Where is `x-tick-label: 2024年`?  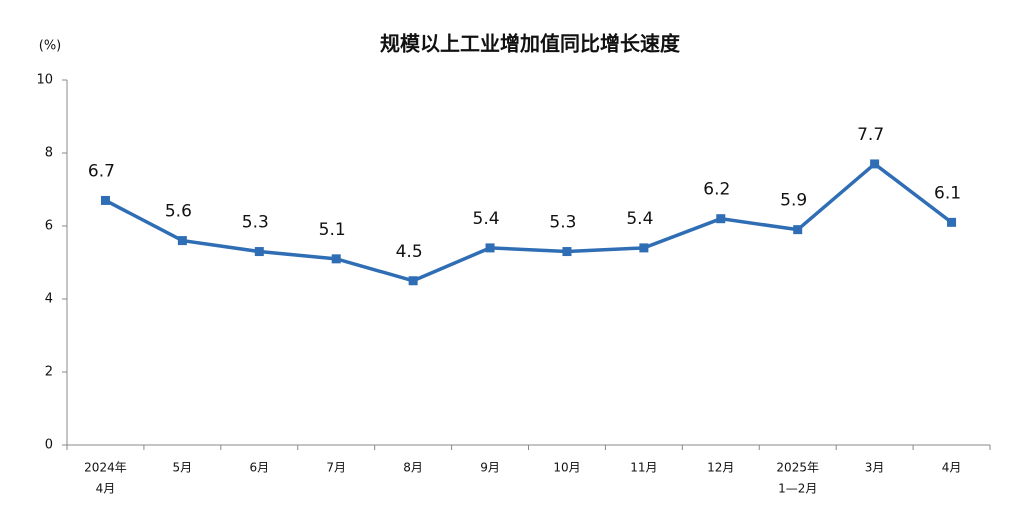
x-tick-label: 2024年 is located at coordinates (105, 468).